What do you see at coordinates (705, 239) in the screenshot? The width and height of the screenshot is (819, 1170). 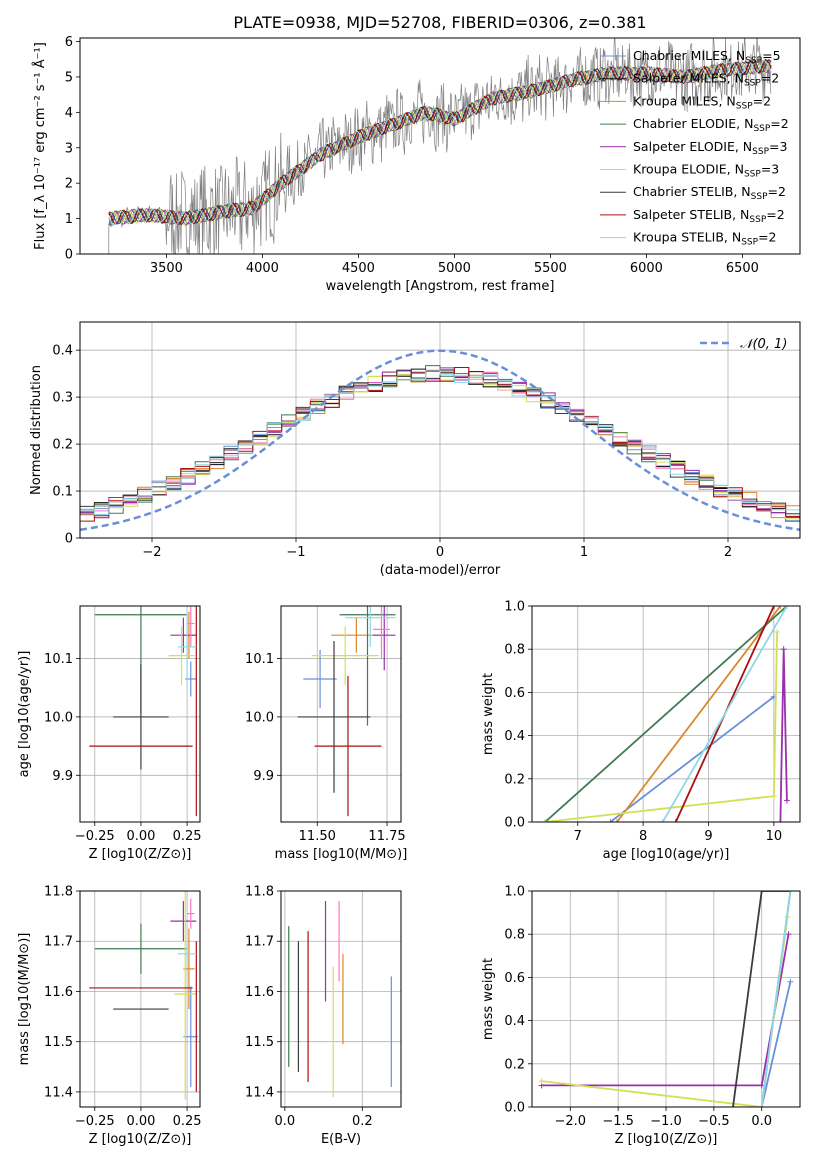 I see `legend-label: Kroupa STELIB, NSSP=2` at bounding box center [705, 239].